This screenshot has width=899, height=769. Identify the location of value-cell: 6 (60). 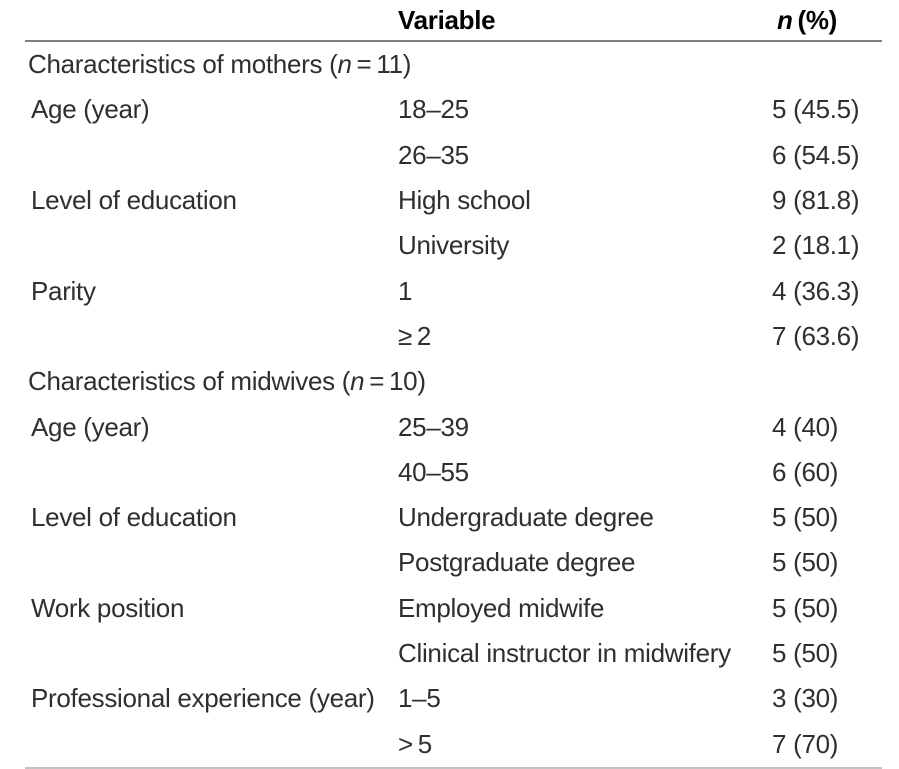
(805, 471).